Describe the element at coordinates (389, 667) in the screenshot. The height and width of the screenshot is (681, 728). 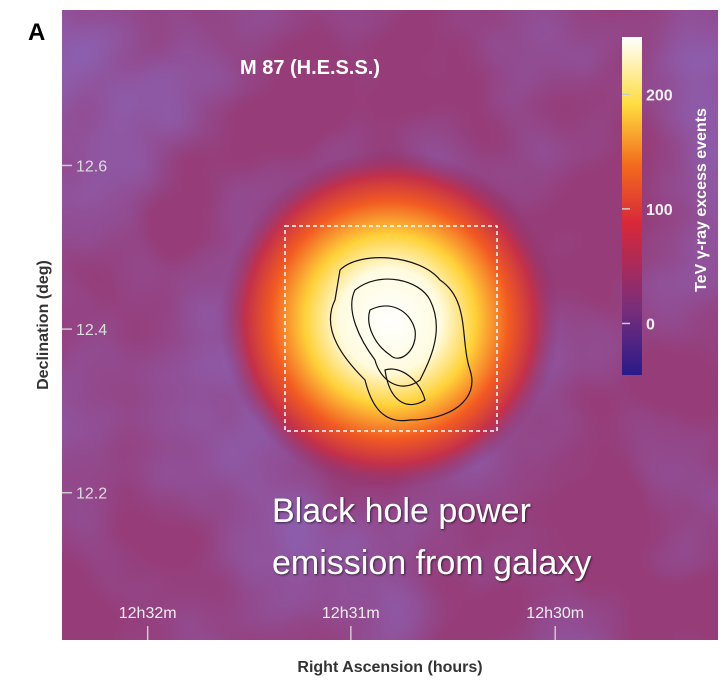
I see `x-axis-label: Right Ascension (hours)` at that location.